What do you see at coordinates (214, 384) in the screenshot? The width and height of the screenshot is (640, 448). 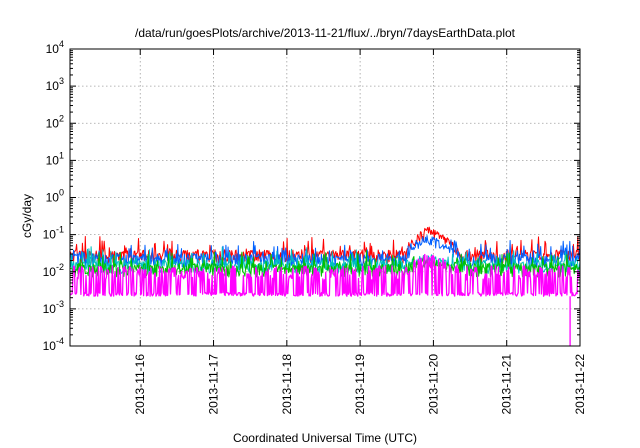 I see `x-tick-label: 2013-11-17` at bounding box center [214, 384].